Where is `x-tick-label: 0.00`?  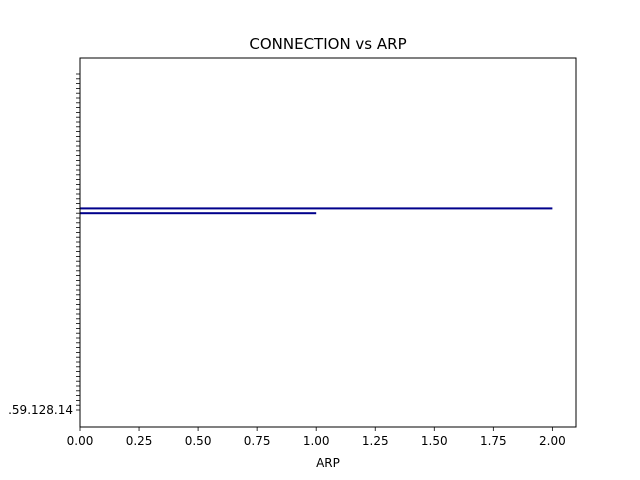 x-tick-label: 0.00 is located at coordinates (80, 441).